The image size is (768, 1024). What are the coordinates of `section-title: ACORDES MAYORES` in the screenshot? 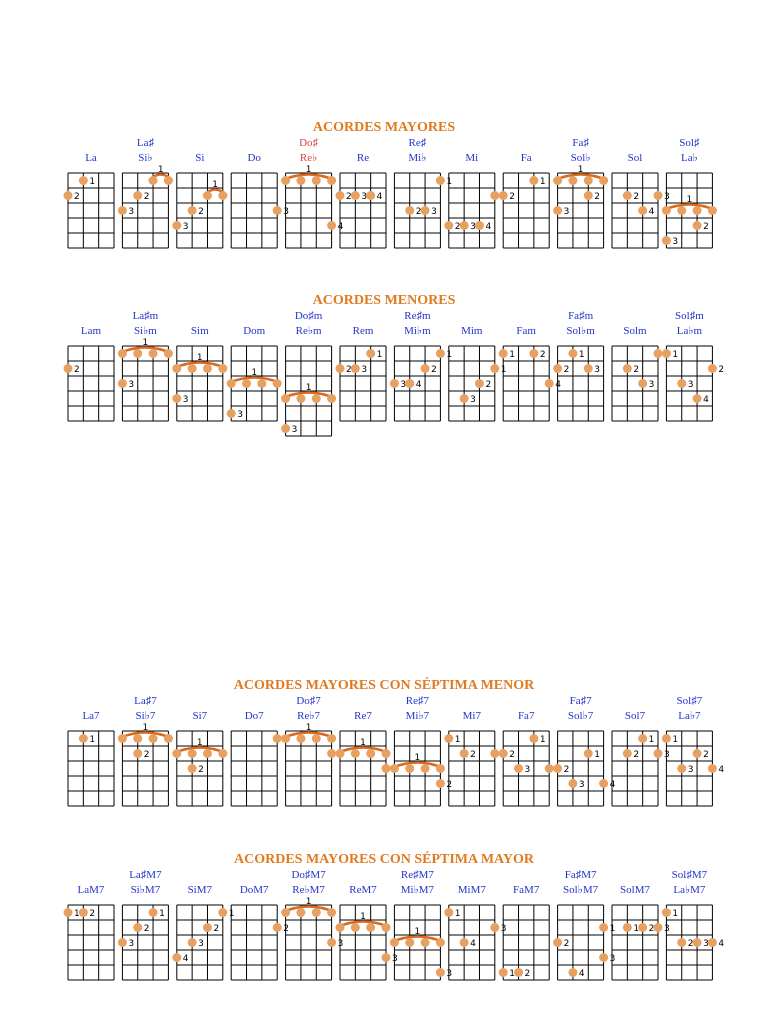 It's located at (384, 127).